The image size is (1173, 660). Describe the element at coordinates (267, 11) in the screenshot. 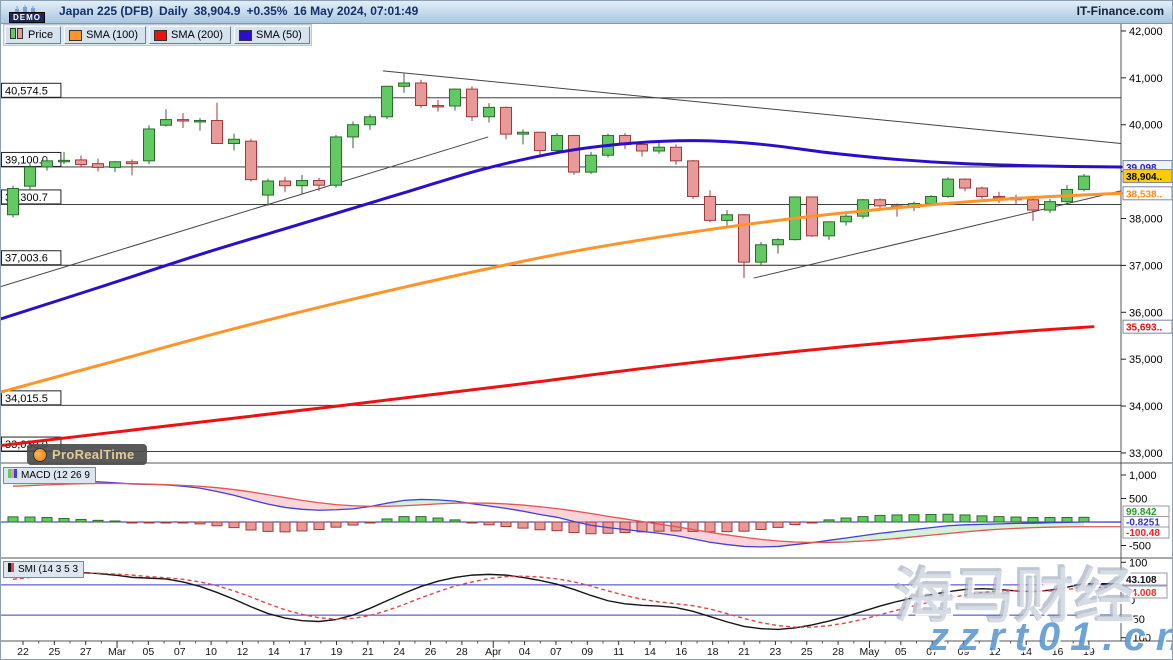

I see `price-change: +0.35%` at that location.